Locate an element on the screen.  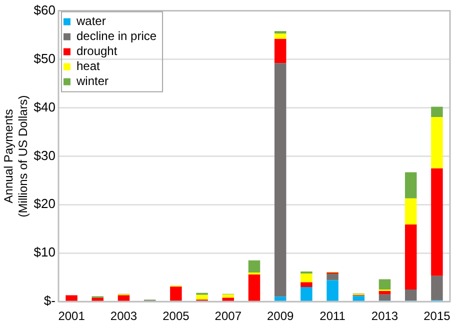
y-tick-label: $40 is located at coordinates (45, 106).